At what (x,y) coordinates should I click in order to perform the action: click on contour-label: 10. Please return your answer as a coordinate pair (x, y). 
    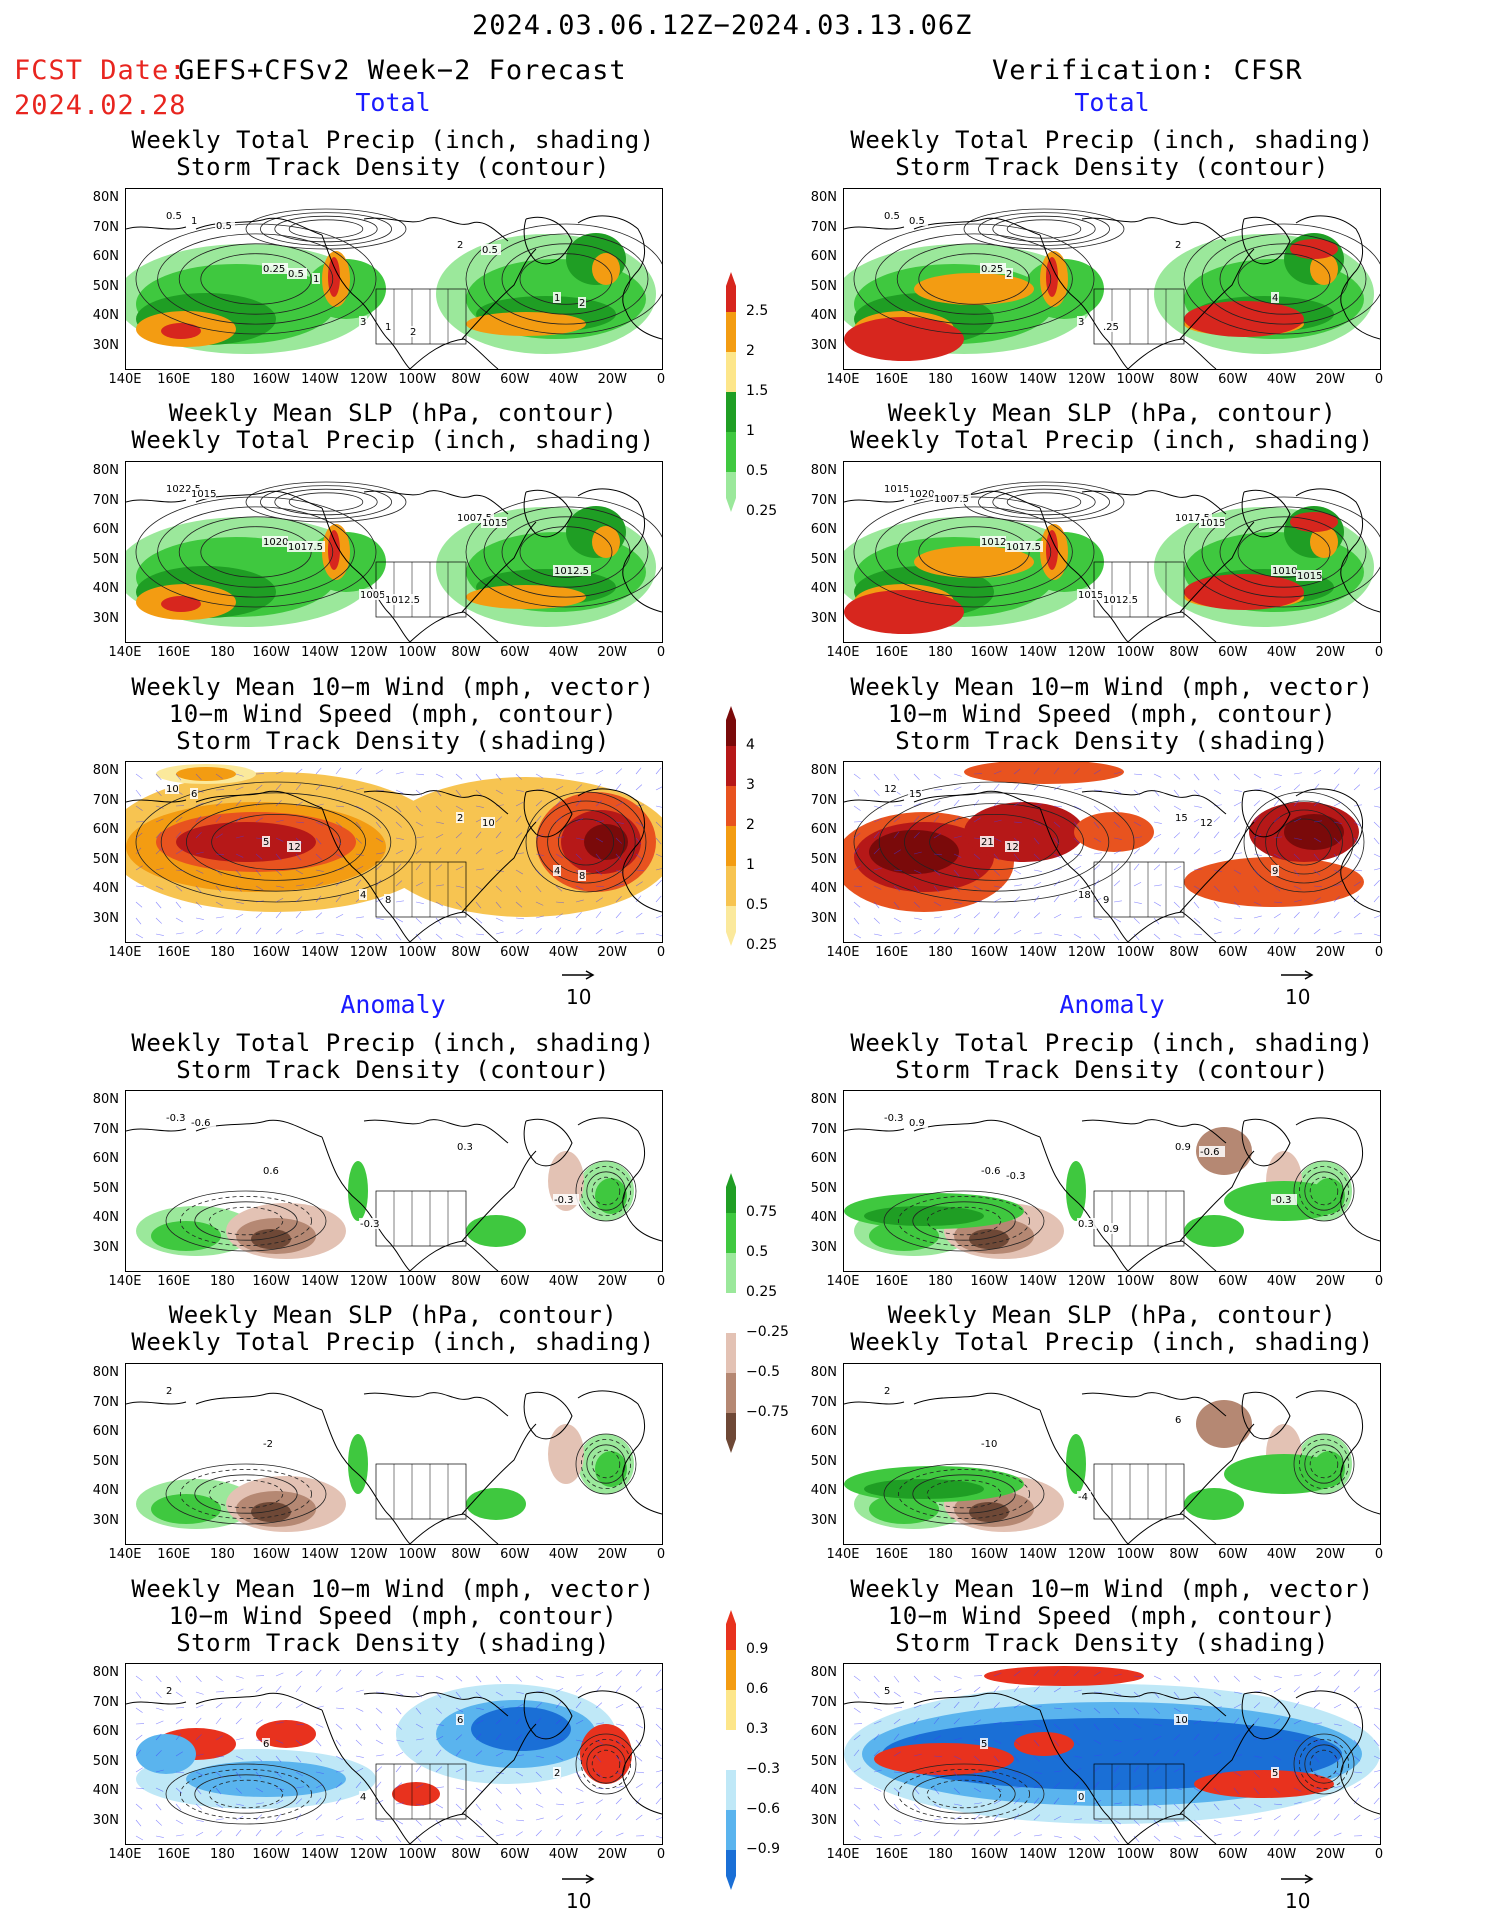
    Looking at the image, I should click on (488, 823).